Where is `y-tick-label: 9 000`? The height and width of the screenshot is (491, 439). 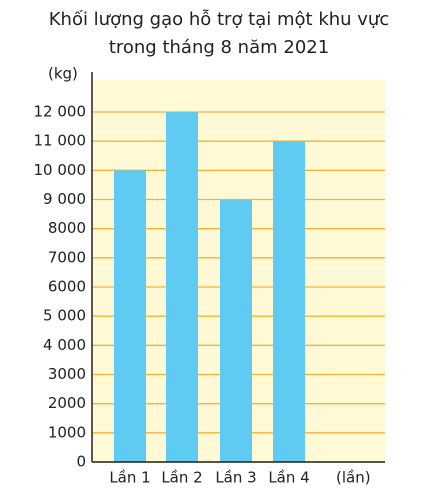 y-tick-label: 9 000 is located at coordinates (64, 199).